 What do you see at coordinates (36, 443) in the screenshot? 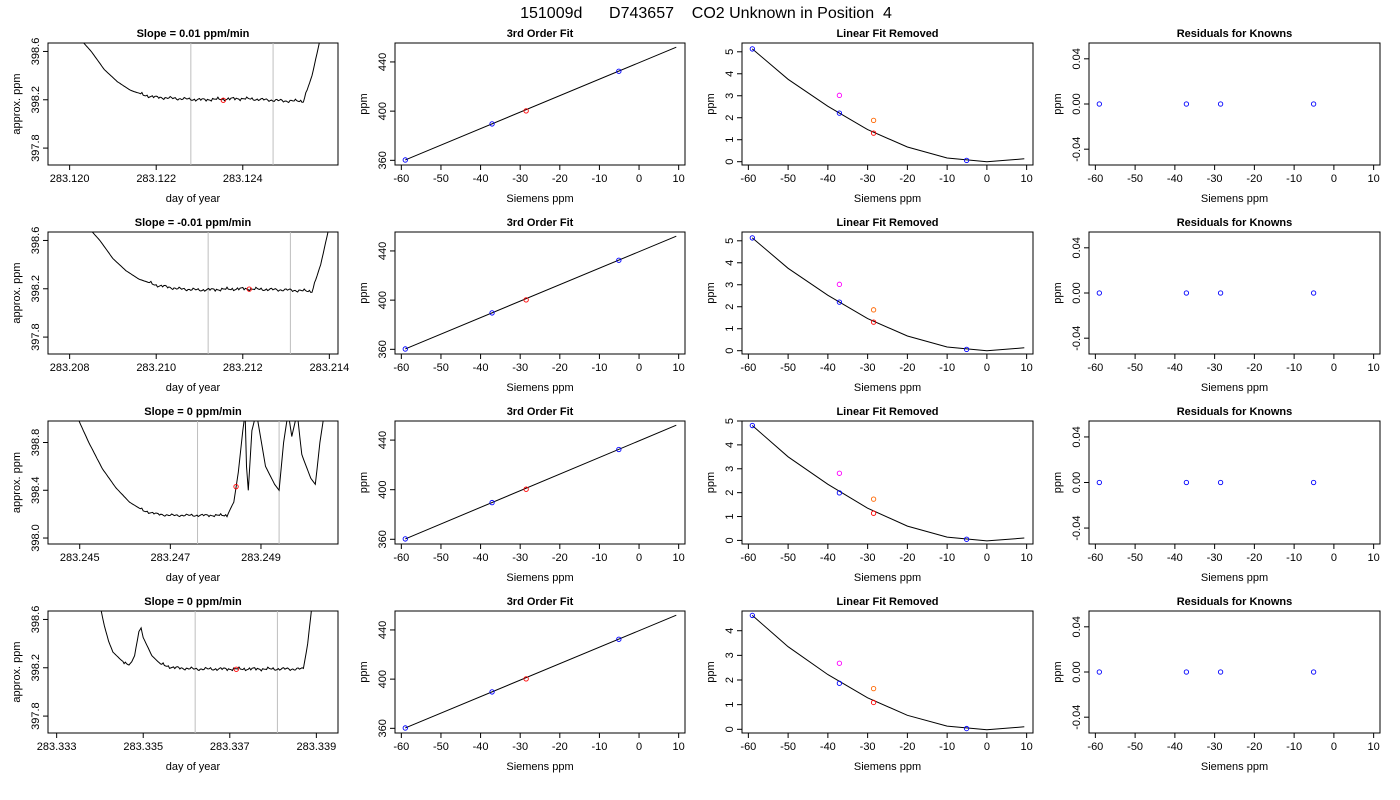
I see `raw-trace-ytick-label: 398.8` at bounding box center [36, 443].